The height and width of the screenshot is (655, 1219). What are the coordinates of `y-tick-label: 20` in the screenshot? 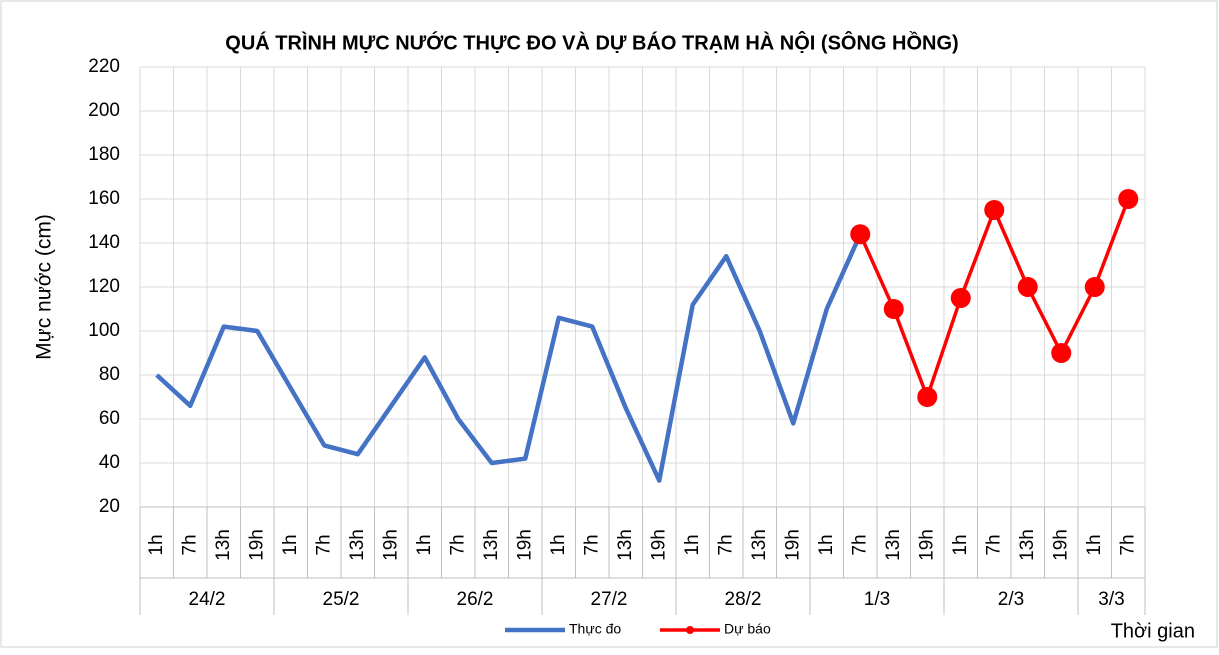 It's located at (109, 506).